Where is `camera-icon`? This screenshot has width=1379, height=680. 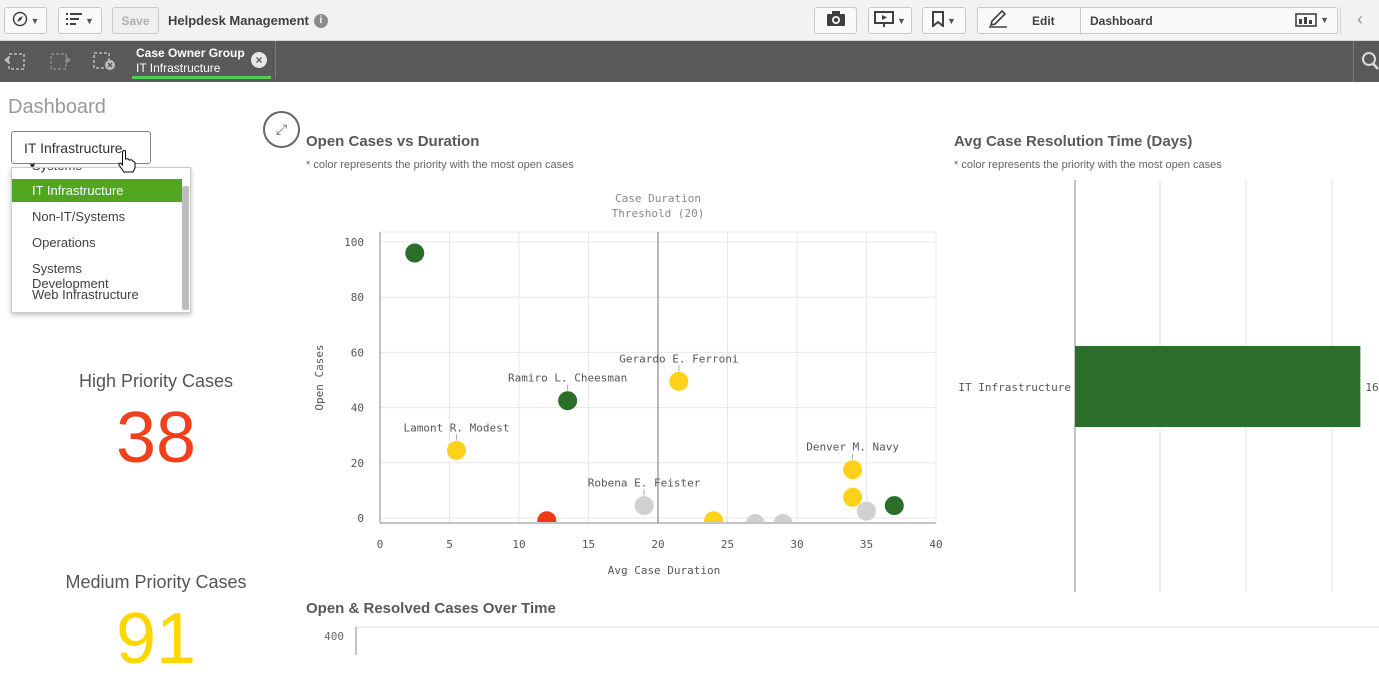 camera-icon is located at coordinates (836, 20).